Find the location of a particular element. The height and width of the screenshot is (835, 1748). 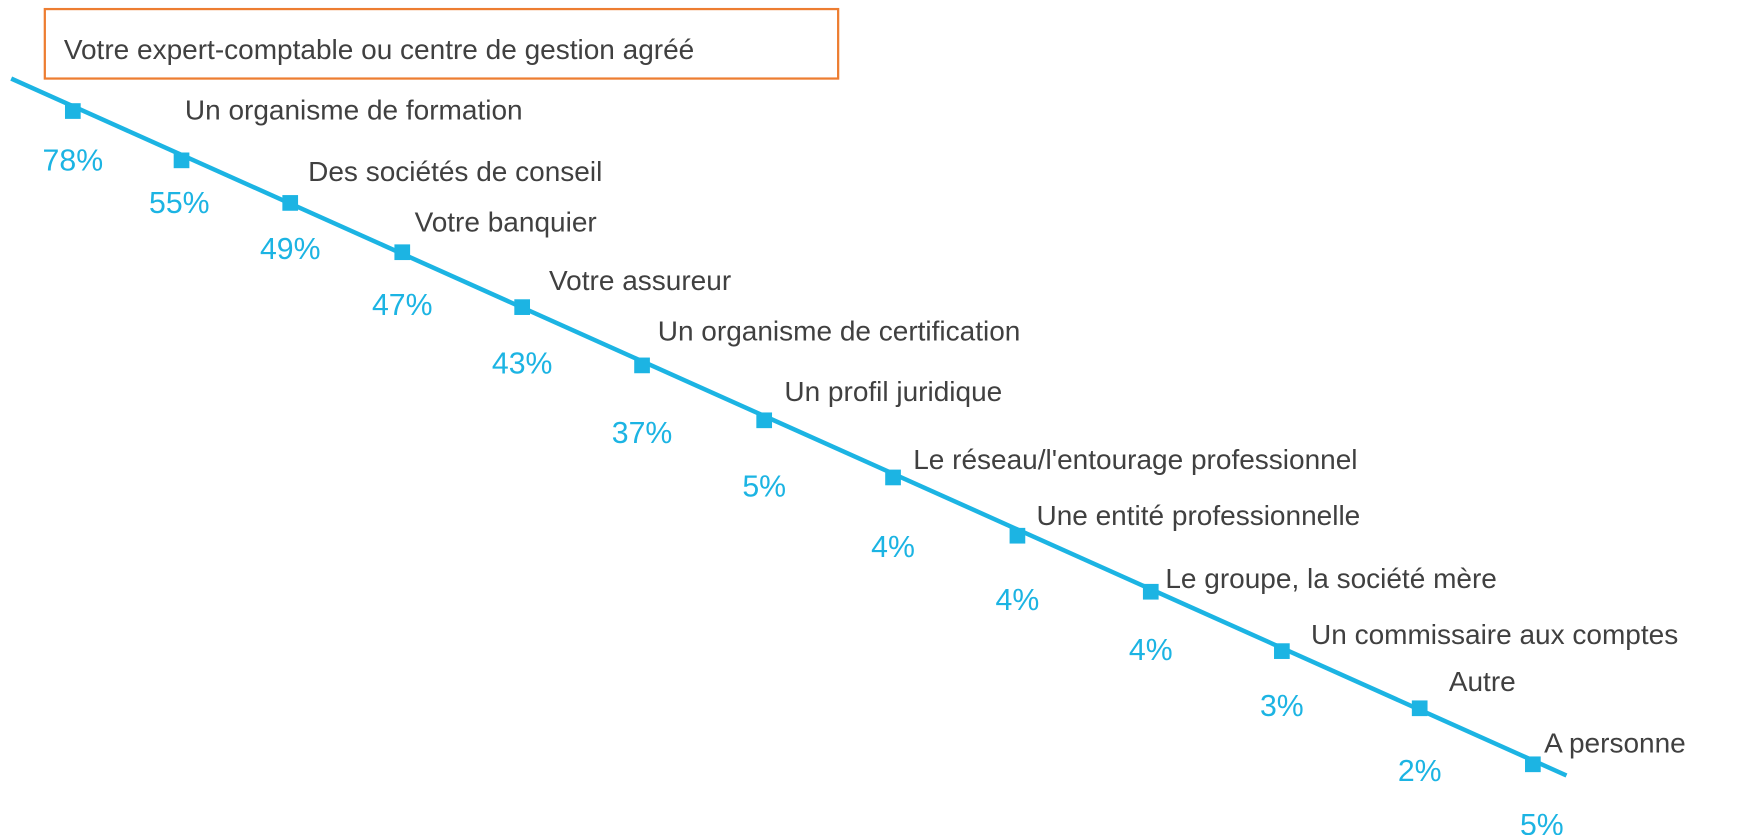

item-label: Un organisme de formation is located at coordinates (354, 110).